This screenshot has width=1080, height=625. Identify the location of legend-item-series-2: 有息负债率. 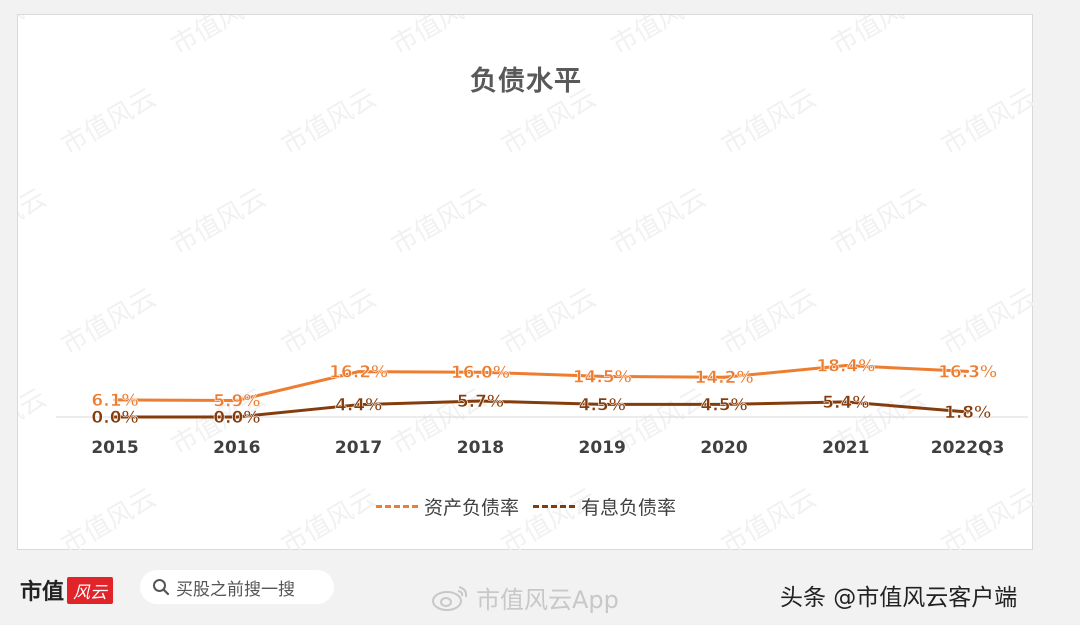
(604, 506).